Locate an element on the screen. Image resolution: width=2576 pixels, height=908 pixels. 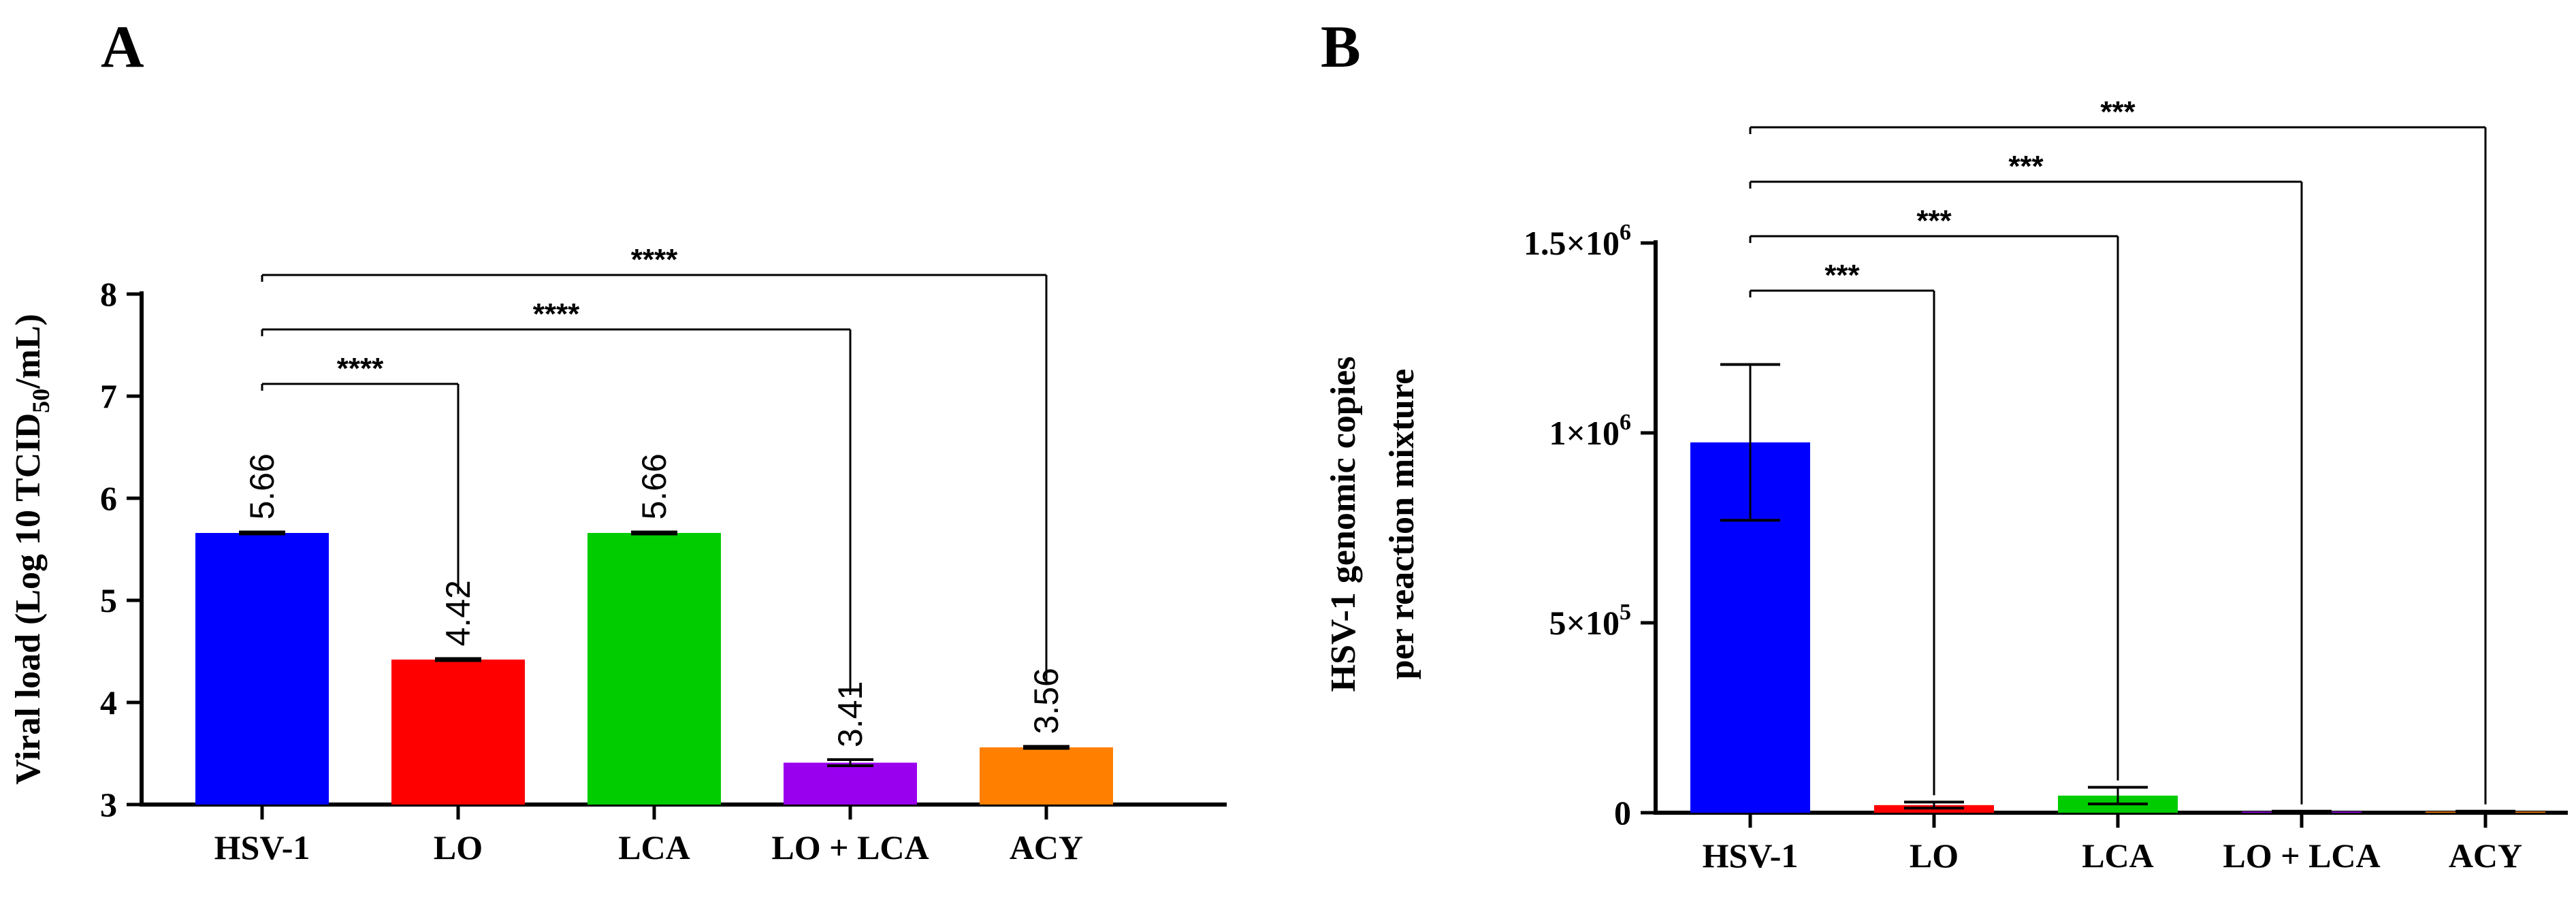
y-tick-label: 5 is located at coordinates (108, 600).